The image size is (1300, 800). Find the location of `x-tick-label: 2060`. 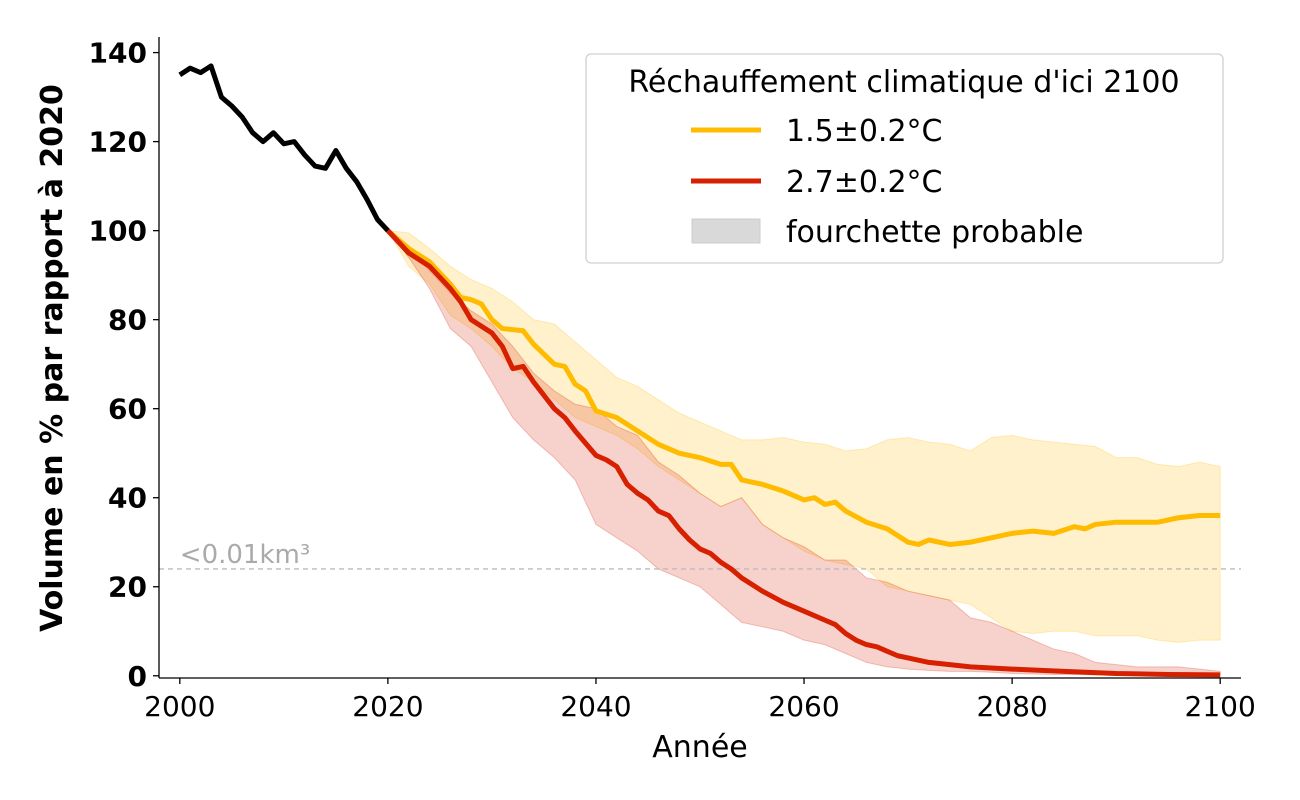

x-tick-label: 2060 is located at coordinates (803, 706).